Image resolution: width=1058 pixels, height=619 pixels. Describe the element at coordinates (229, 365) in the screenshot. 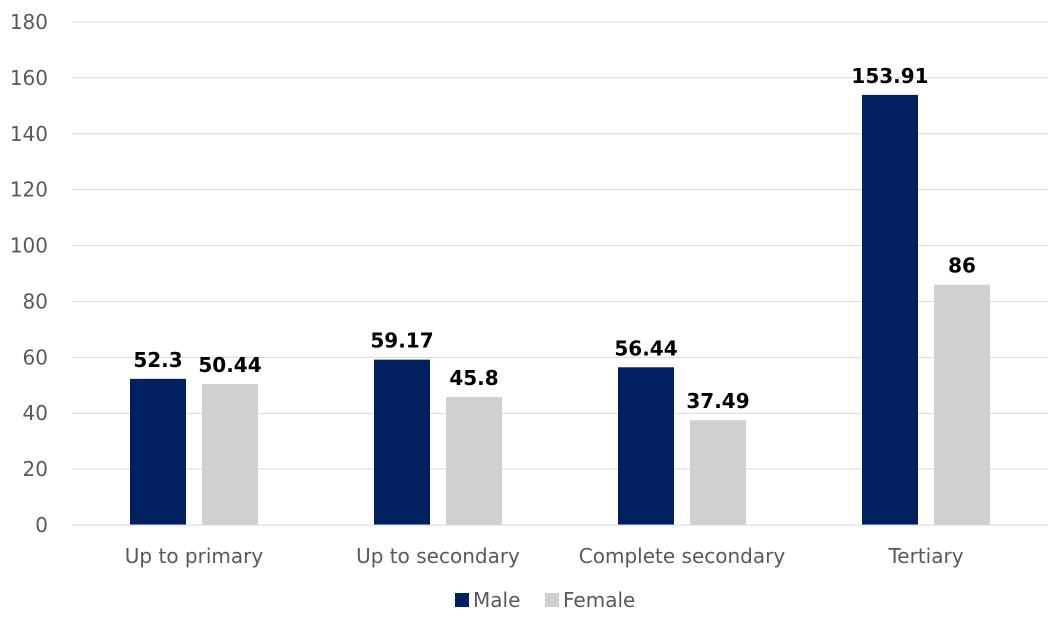

I see `data-label-female: 50.44` at that location.